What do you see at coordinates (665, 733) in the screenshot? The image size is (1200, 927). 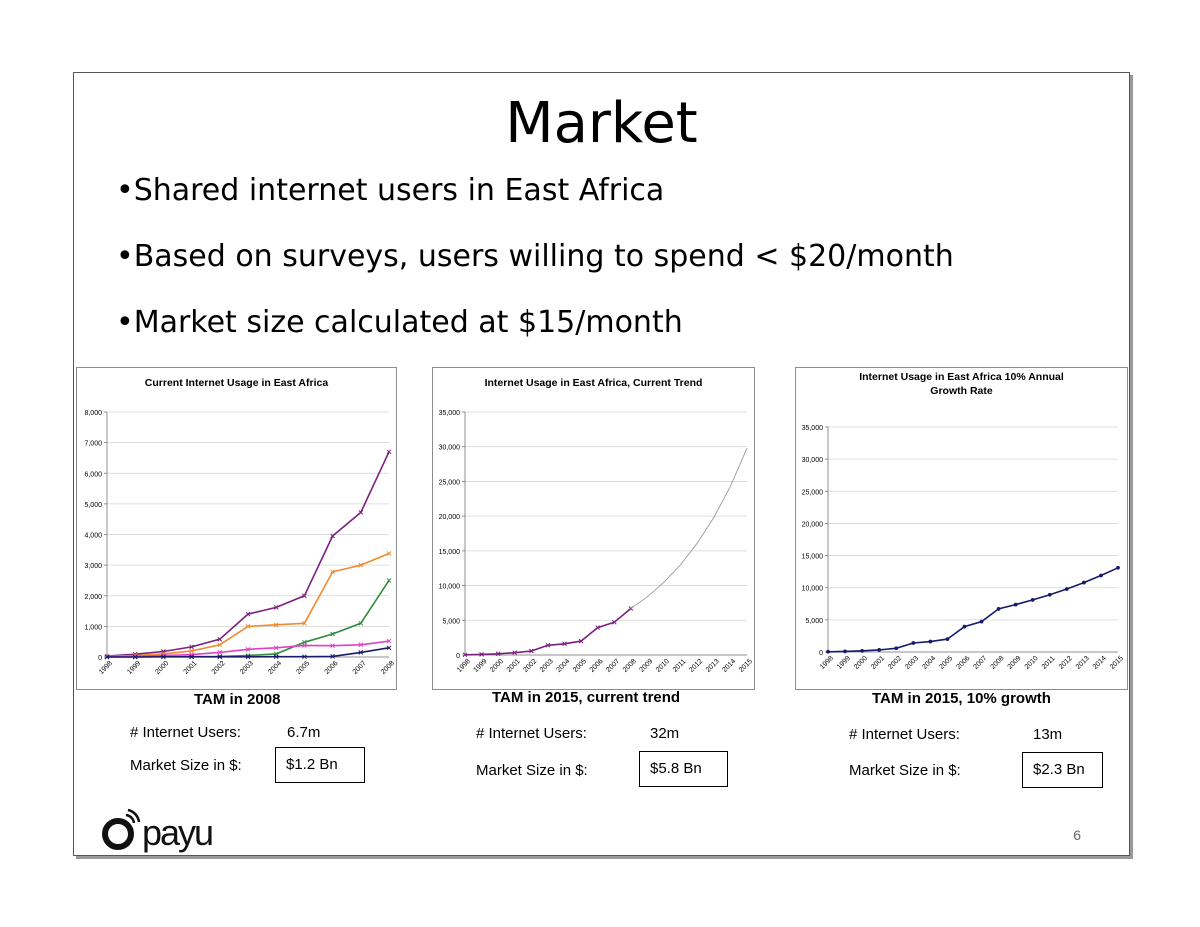 I see `users-value-trend: 32m` at bounding box center [665, 733].